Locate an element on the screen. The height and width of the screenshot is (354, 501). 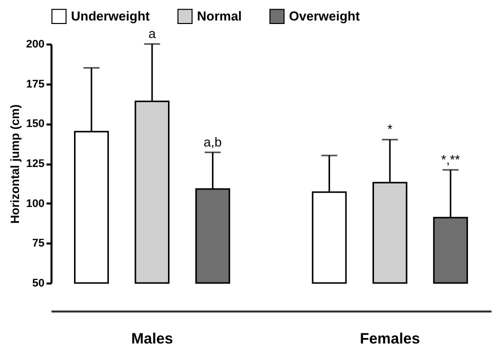
legend-label: Overweight is located at coordinates (324, 16).